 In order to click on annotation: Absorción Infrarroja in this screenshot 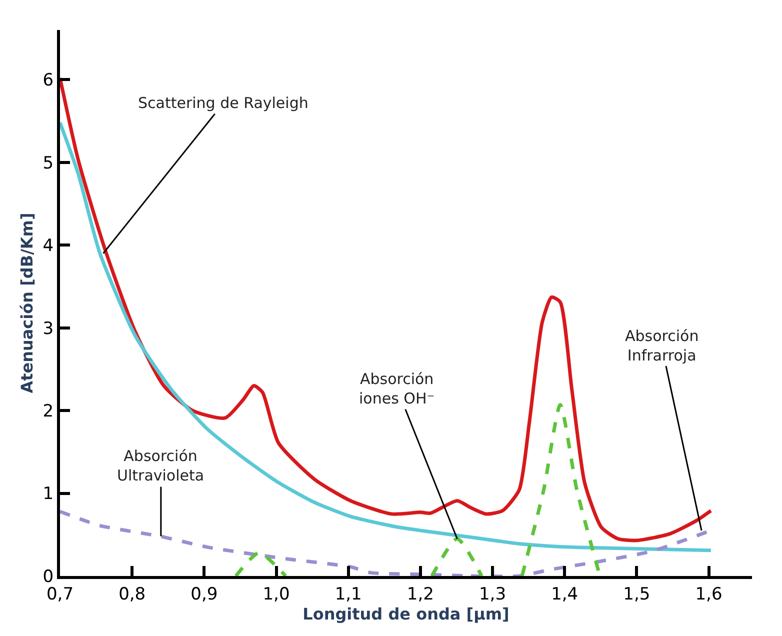, I will do `click(662, 345)`.